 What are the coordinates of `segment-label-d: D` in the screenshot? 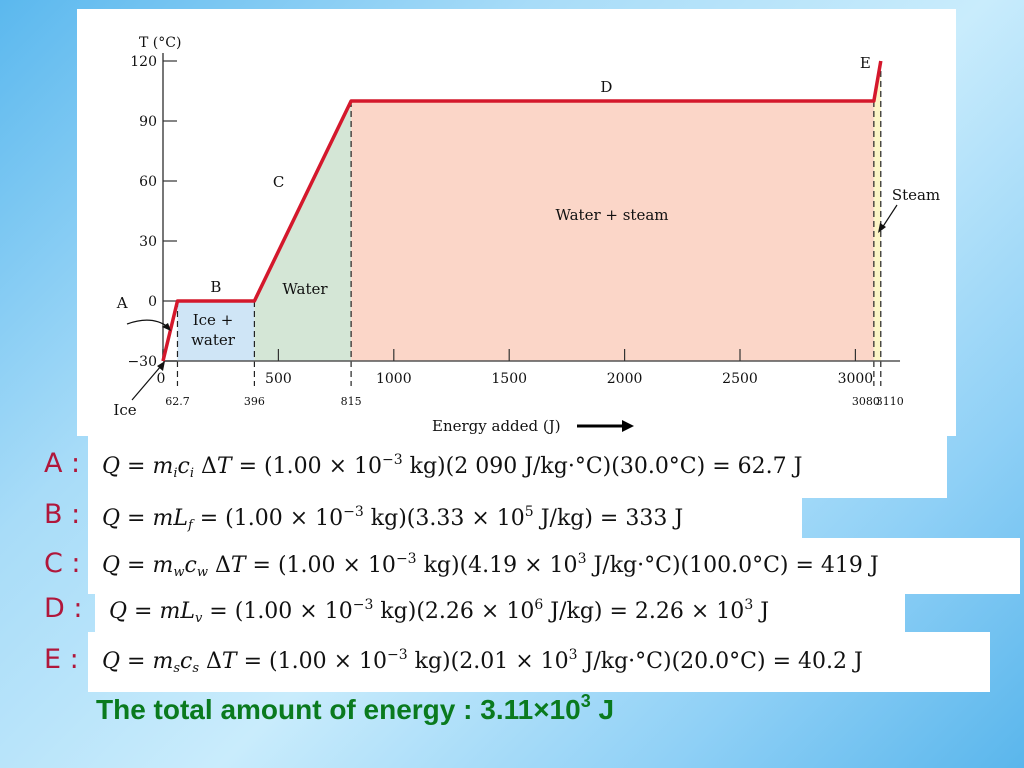 It's located at (606, 87).